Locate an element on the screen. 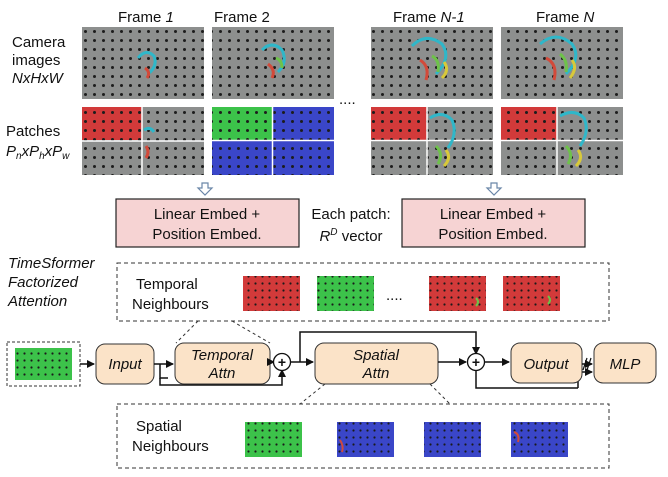 This screenshot has height=477, width=668. output-node: Output is located at coordinates (546, 363).